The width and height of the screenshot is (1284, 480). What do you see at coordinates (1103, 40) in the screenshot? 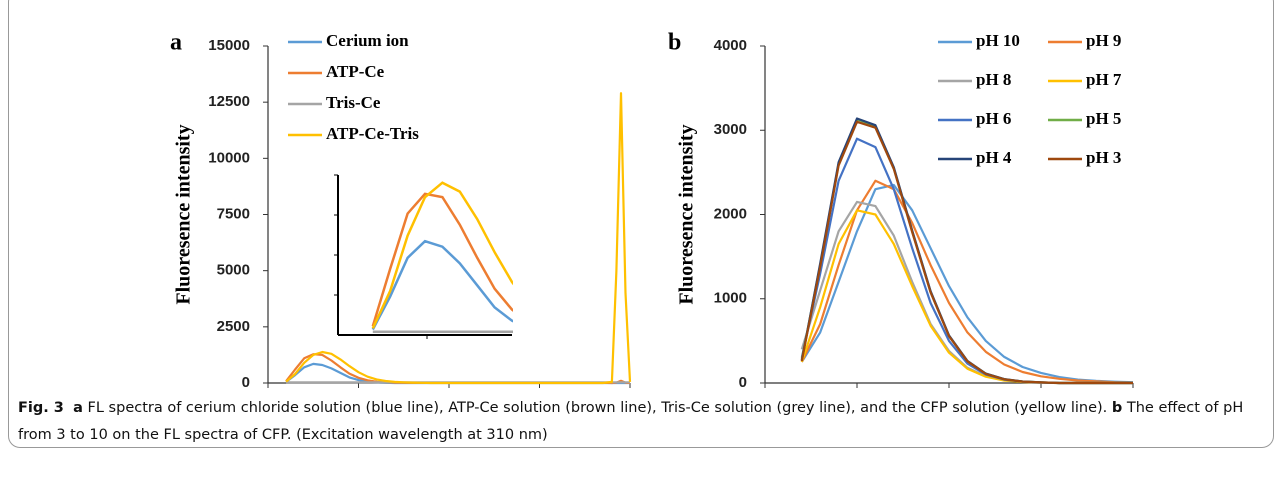
I see `legend-label: pH 9` at bounding box center [1103, 40].